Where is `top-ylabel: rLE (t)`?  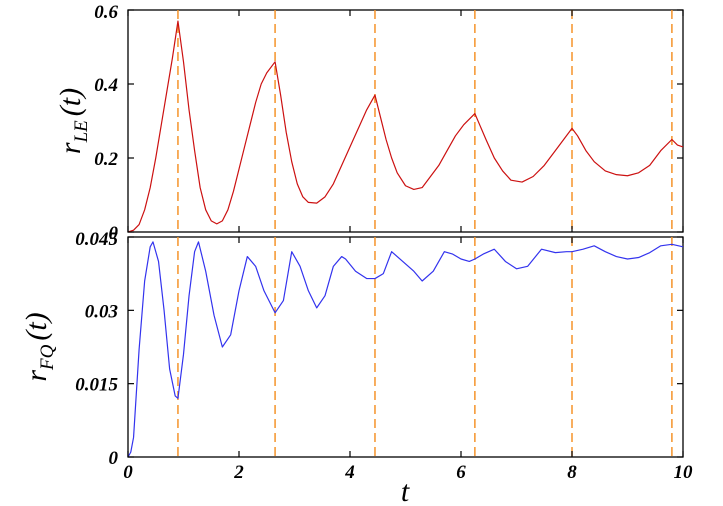 top-ylabel: rLE (t) is located at coordinates (73, 121).